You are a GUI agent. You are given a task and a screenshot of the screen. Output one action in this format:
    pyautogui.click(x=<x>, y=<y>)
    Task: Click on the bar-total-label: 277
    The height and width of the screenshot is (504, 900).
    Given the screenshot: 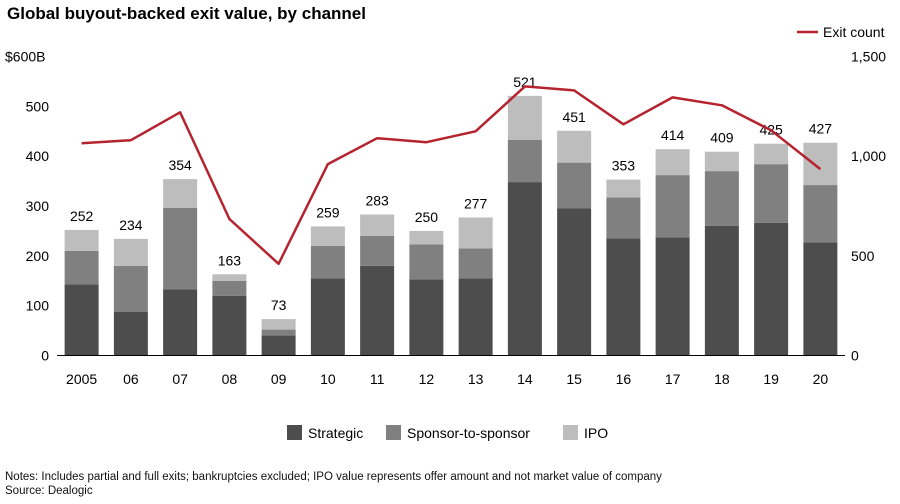 What is the action you would take?
    pyautogui.click(x=476, y=203)
    